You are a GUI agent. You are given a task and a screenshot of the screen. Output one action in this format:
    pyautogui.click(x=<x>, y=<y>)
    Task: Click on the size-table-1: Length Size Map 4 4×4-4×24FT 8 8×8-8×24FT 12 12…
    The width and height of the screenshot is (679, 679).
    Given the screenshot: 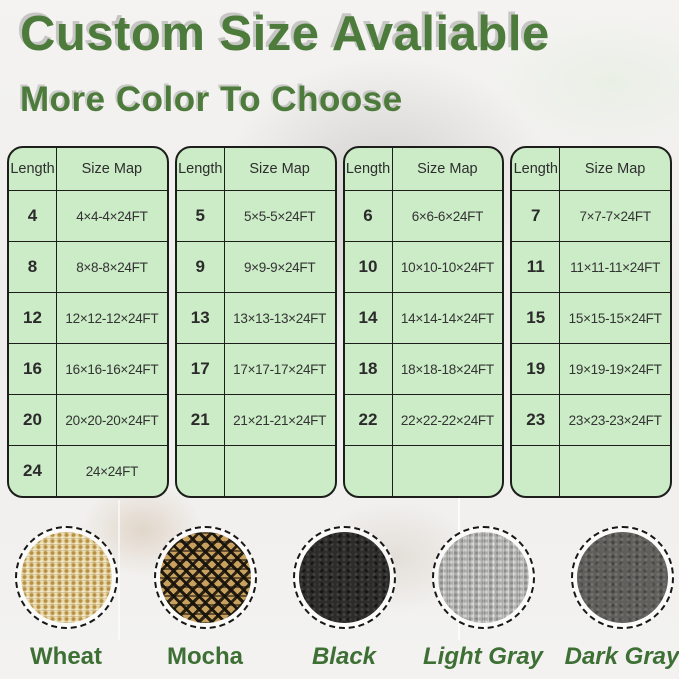 What is the action you would take?
    pyautogui.click(x=88, y=322)
    